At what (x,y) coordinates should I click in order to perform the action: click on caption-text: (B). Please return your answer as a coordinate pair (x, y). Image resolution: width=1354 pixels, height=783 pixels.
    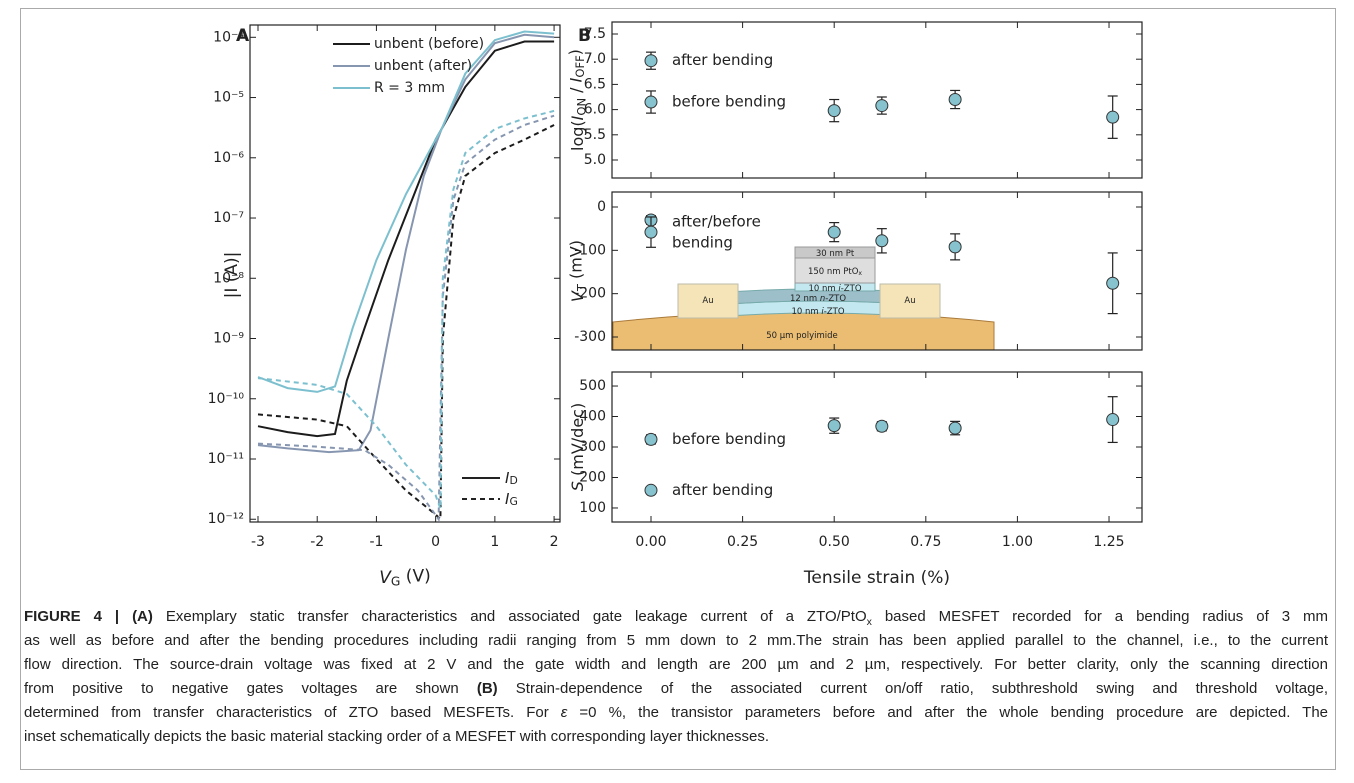
    Looking at the image, I should click on (487, 688).